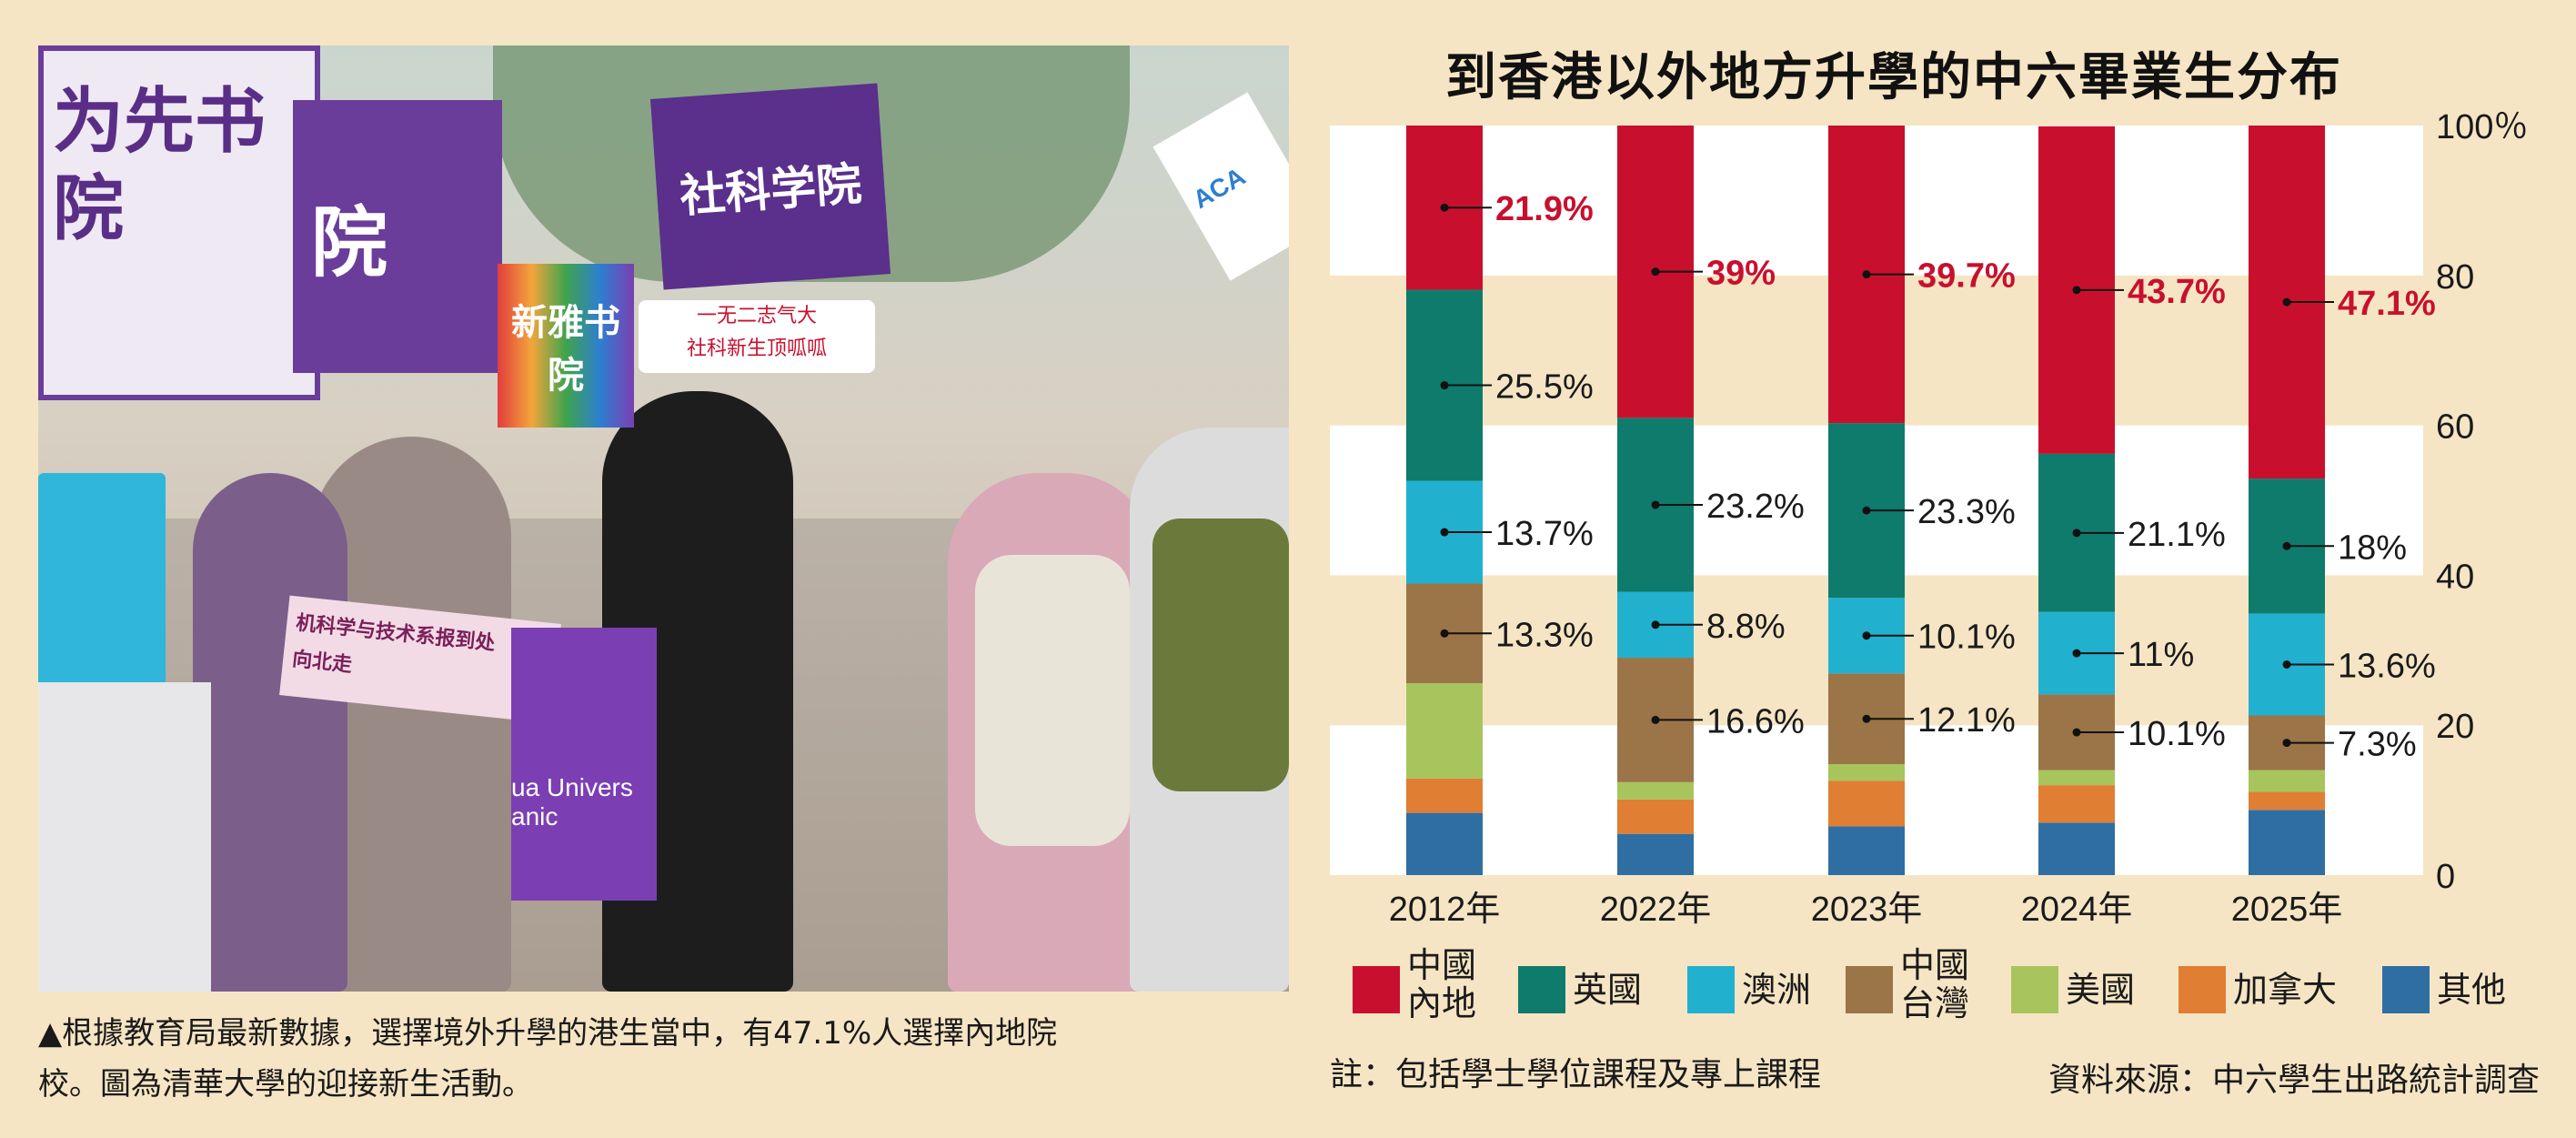 This screenshot has width=2576, height=1138. I want to click on data-label-mainland: 39%, so click(1741, 274).